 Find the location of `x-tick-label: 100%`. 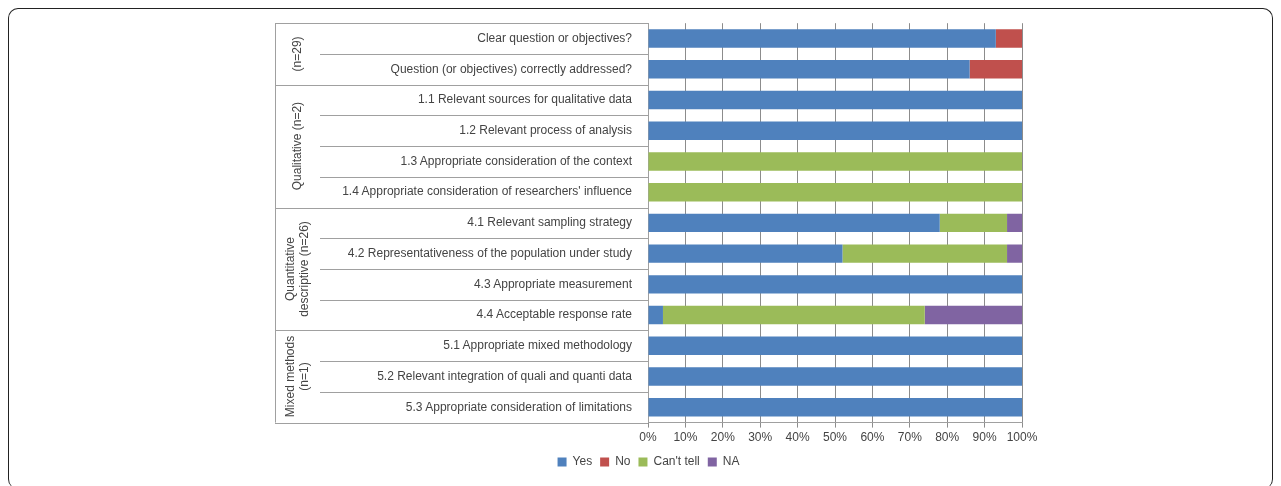

x-tick-label: 100% is located at coordinates (1022, 437).